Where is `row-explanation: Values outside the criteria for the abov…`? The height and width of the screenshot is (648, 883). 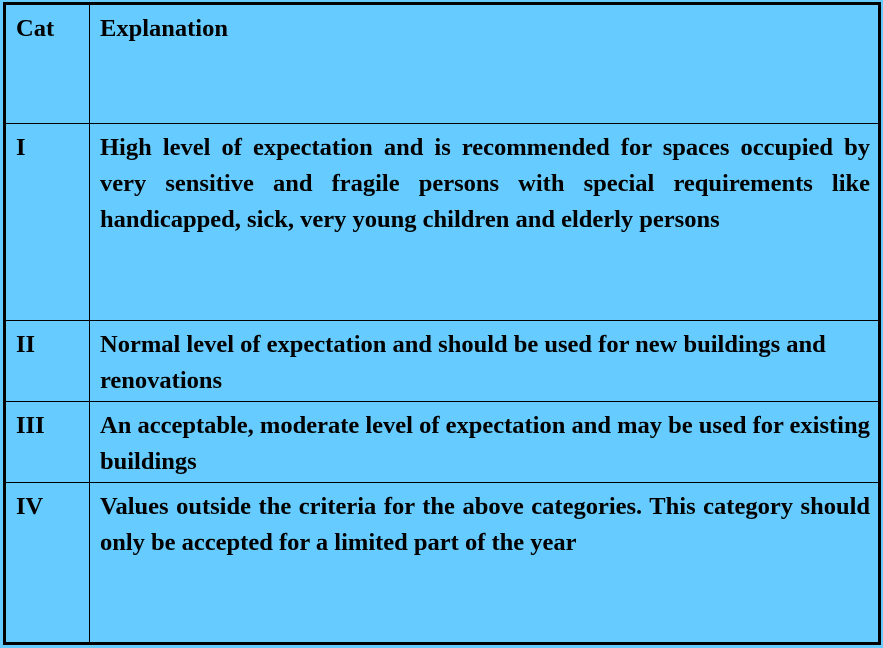 row-explanation: Values outside the criteria for the abov… is located at coordinates (485, 524).